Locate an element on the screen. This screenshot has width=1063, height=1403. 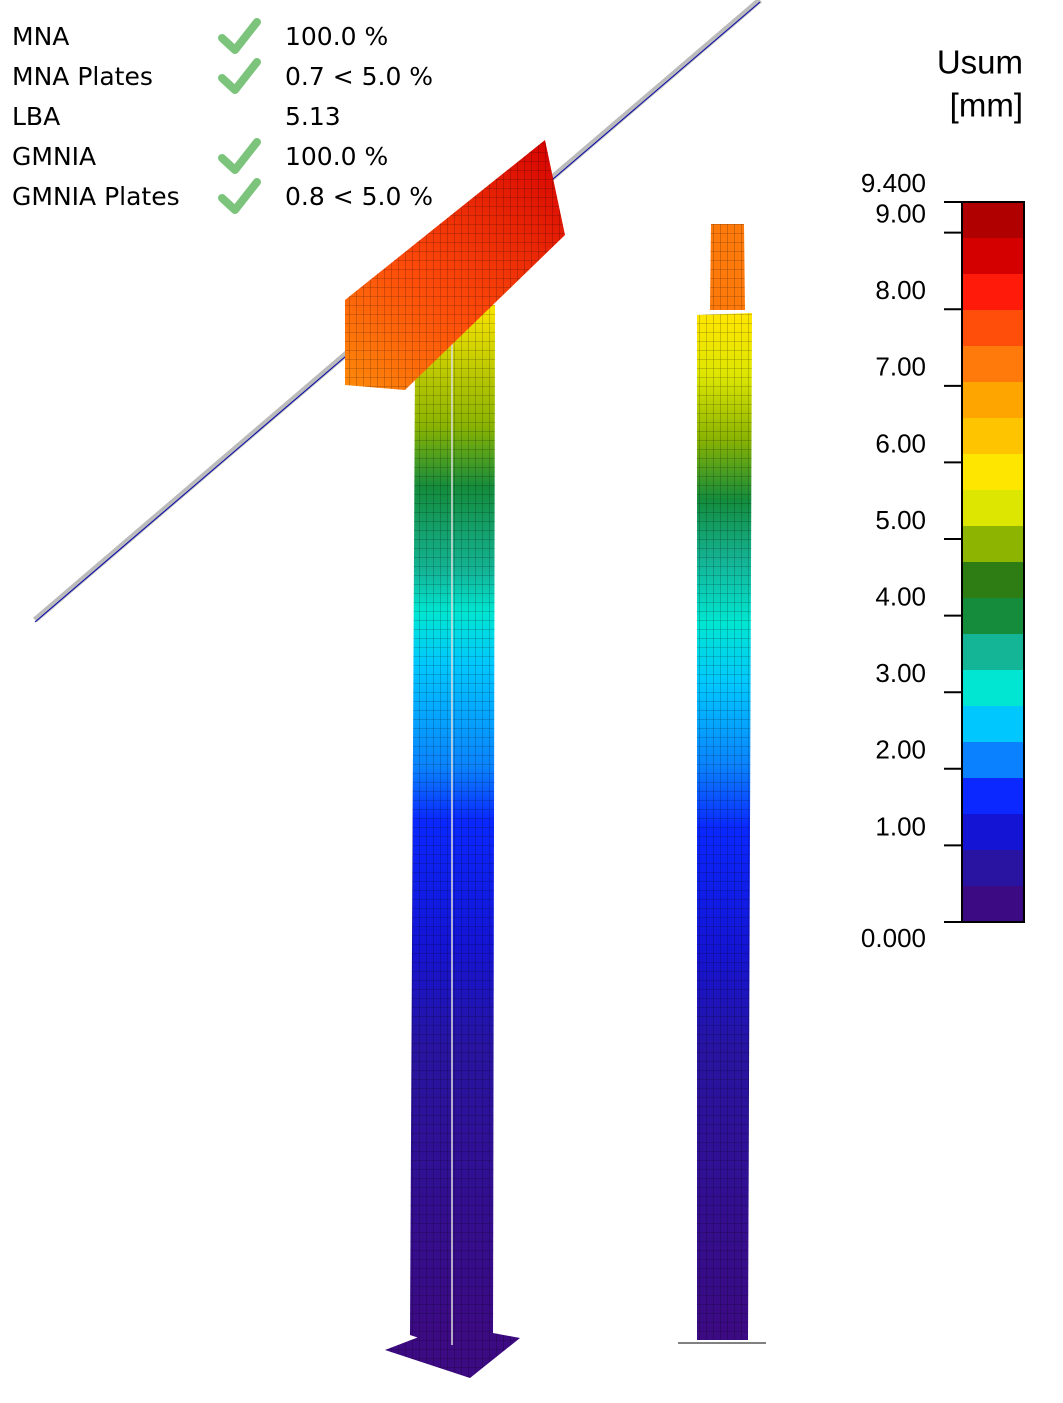
legend-tick-label: 2.00 is located at coordinates (900, 750).